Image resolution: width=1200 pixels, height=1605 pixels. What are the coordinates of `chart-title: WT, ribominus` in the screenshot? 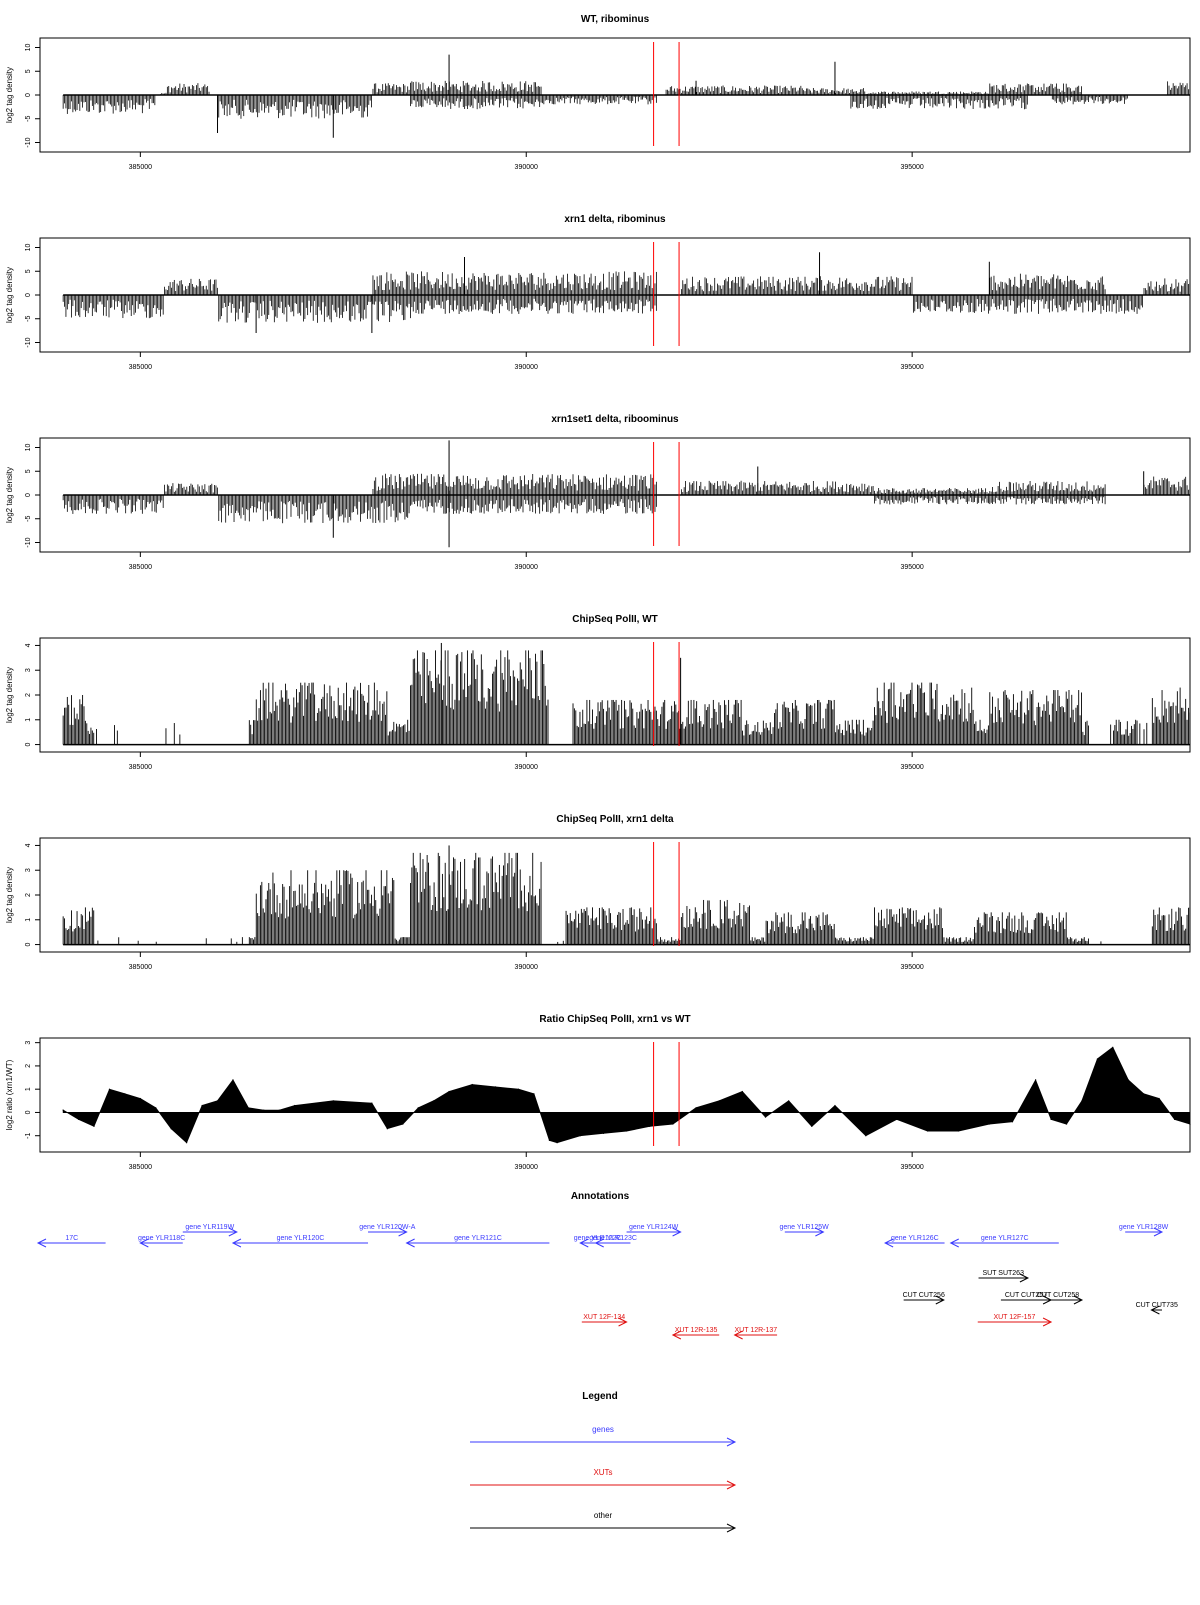 It's located at (615, 19).